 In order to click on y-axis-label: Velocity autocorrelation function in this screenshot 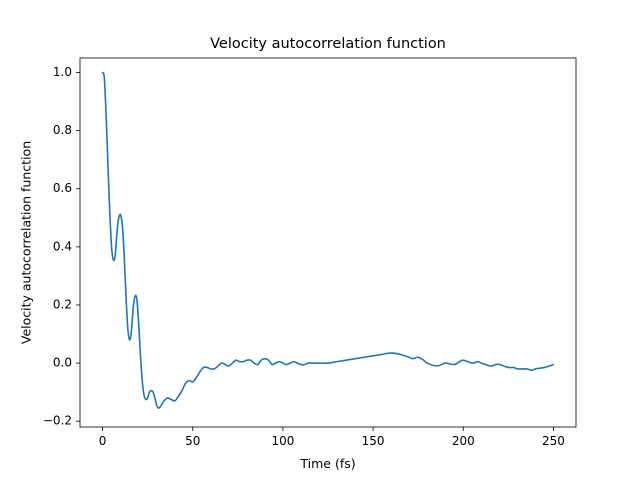, I will do `click(26, 242)`.